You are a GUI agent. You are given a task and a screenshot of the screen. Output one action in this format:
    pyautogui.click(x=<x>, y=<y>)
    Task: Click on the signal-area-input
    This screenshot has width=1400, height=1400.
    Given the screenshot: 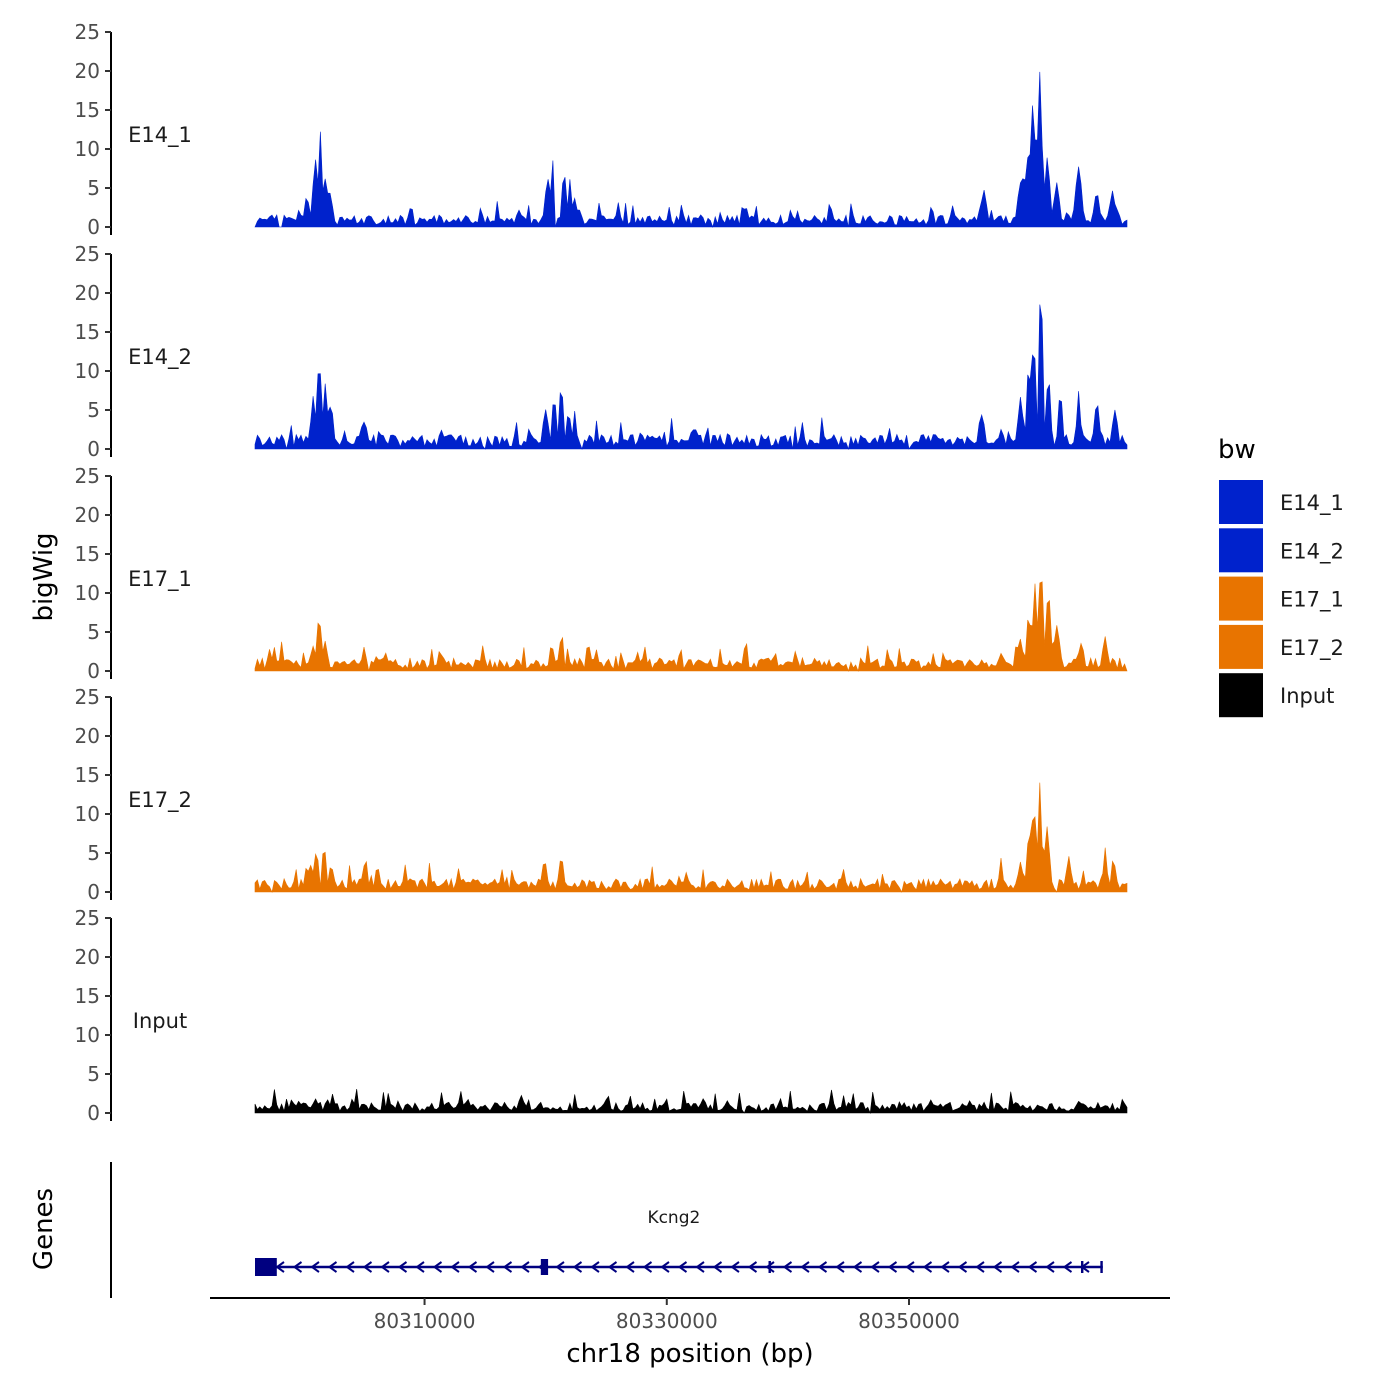 What is the action you would take?
    pyautogui.click(x=691, y=1101)
    